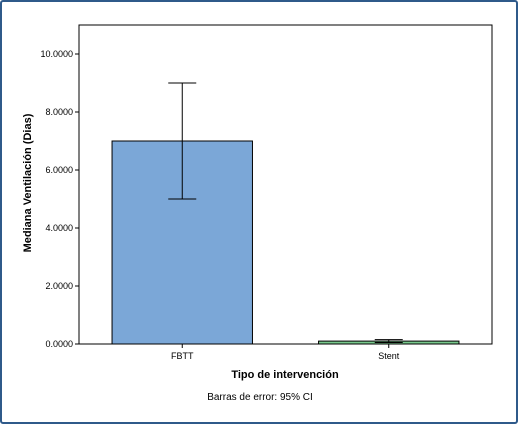  What do you see at coordinates (389, 356) in the screenshot?
I see `x-tick-label: Stent` at bounding box center [389, 356].